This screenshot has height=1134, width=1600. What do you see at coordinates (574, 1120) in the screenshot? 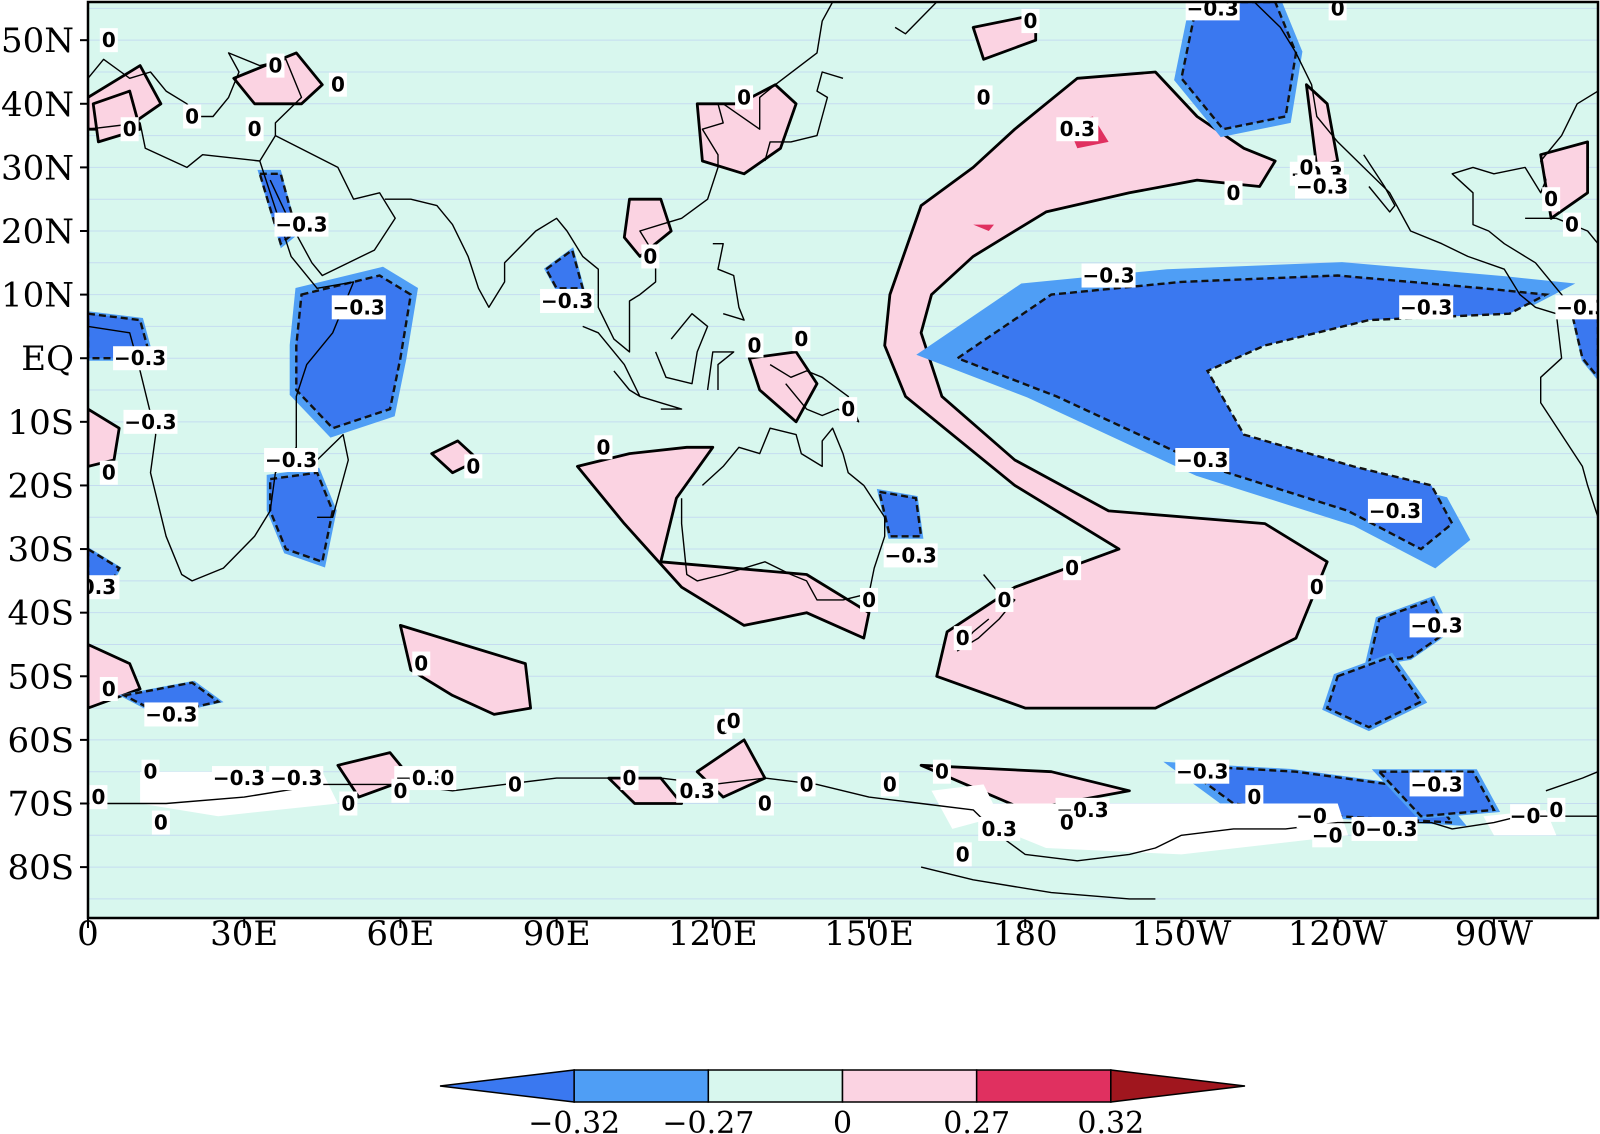
I see `colorbar-label: −0.32` at bounding box center [574, 1120].